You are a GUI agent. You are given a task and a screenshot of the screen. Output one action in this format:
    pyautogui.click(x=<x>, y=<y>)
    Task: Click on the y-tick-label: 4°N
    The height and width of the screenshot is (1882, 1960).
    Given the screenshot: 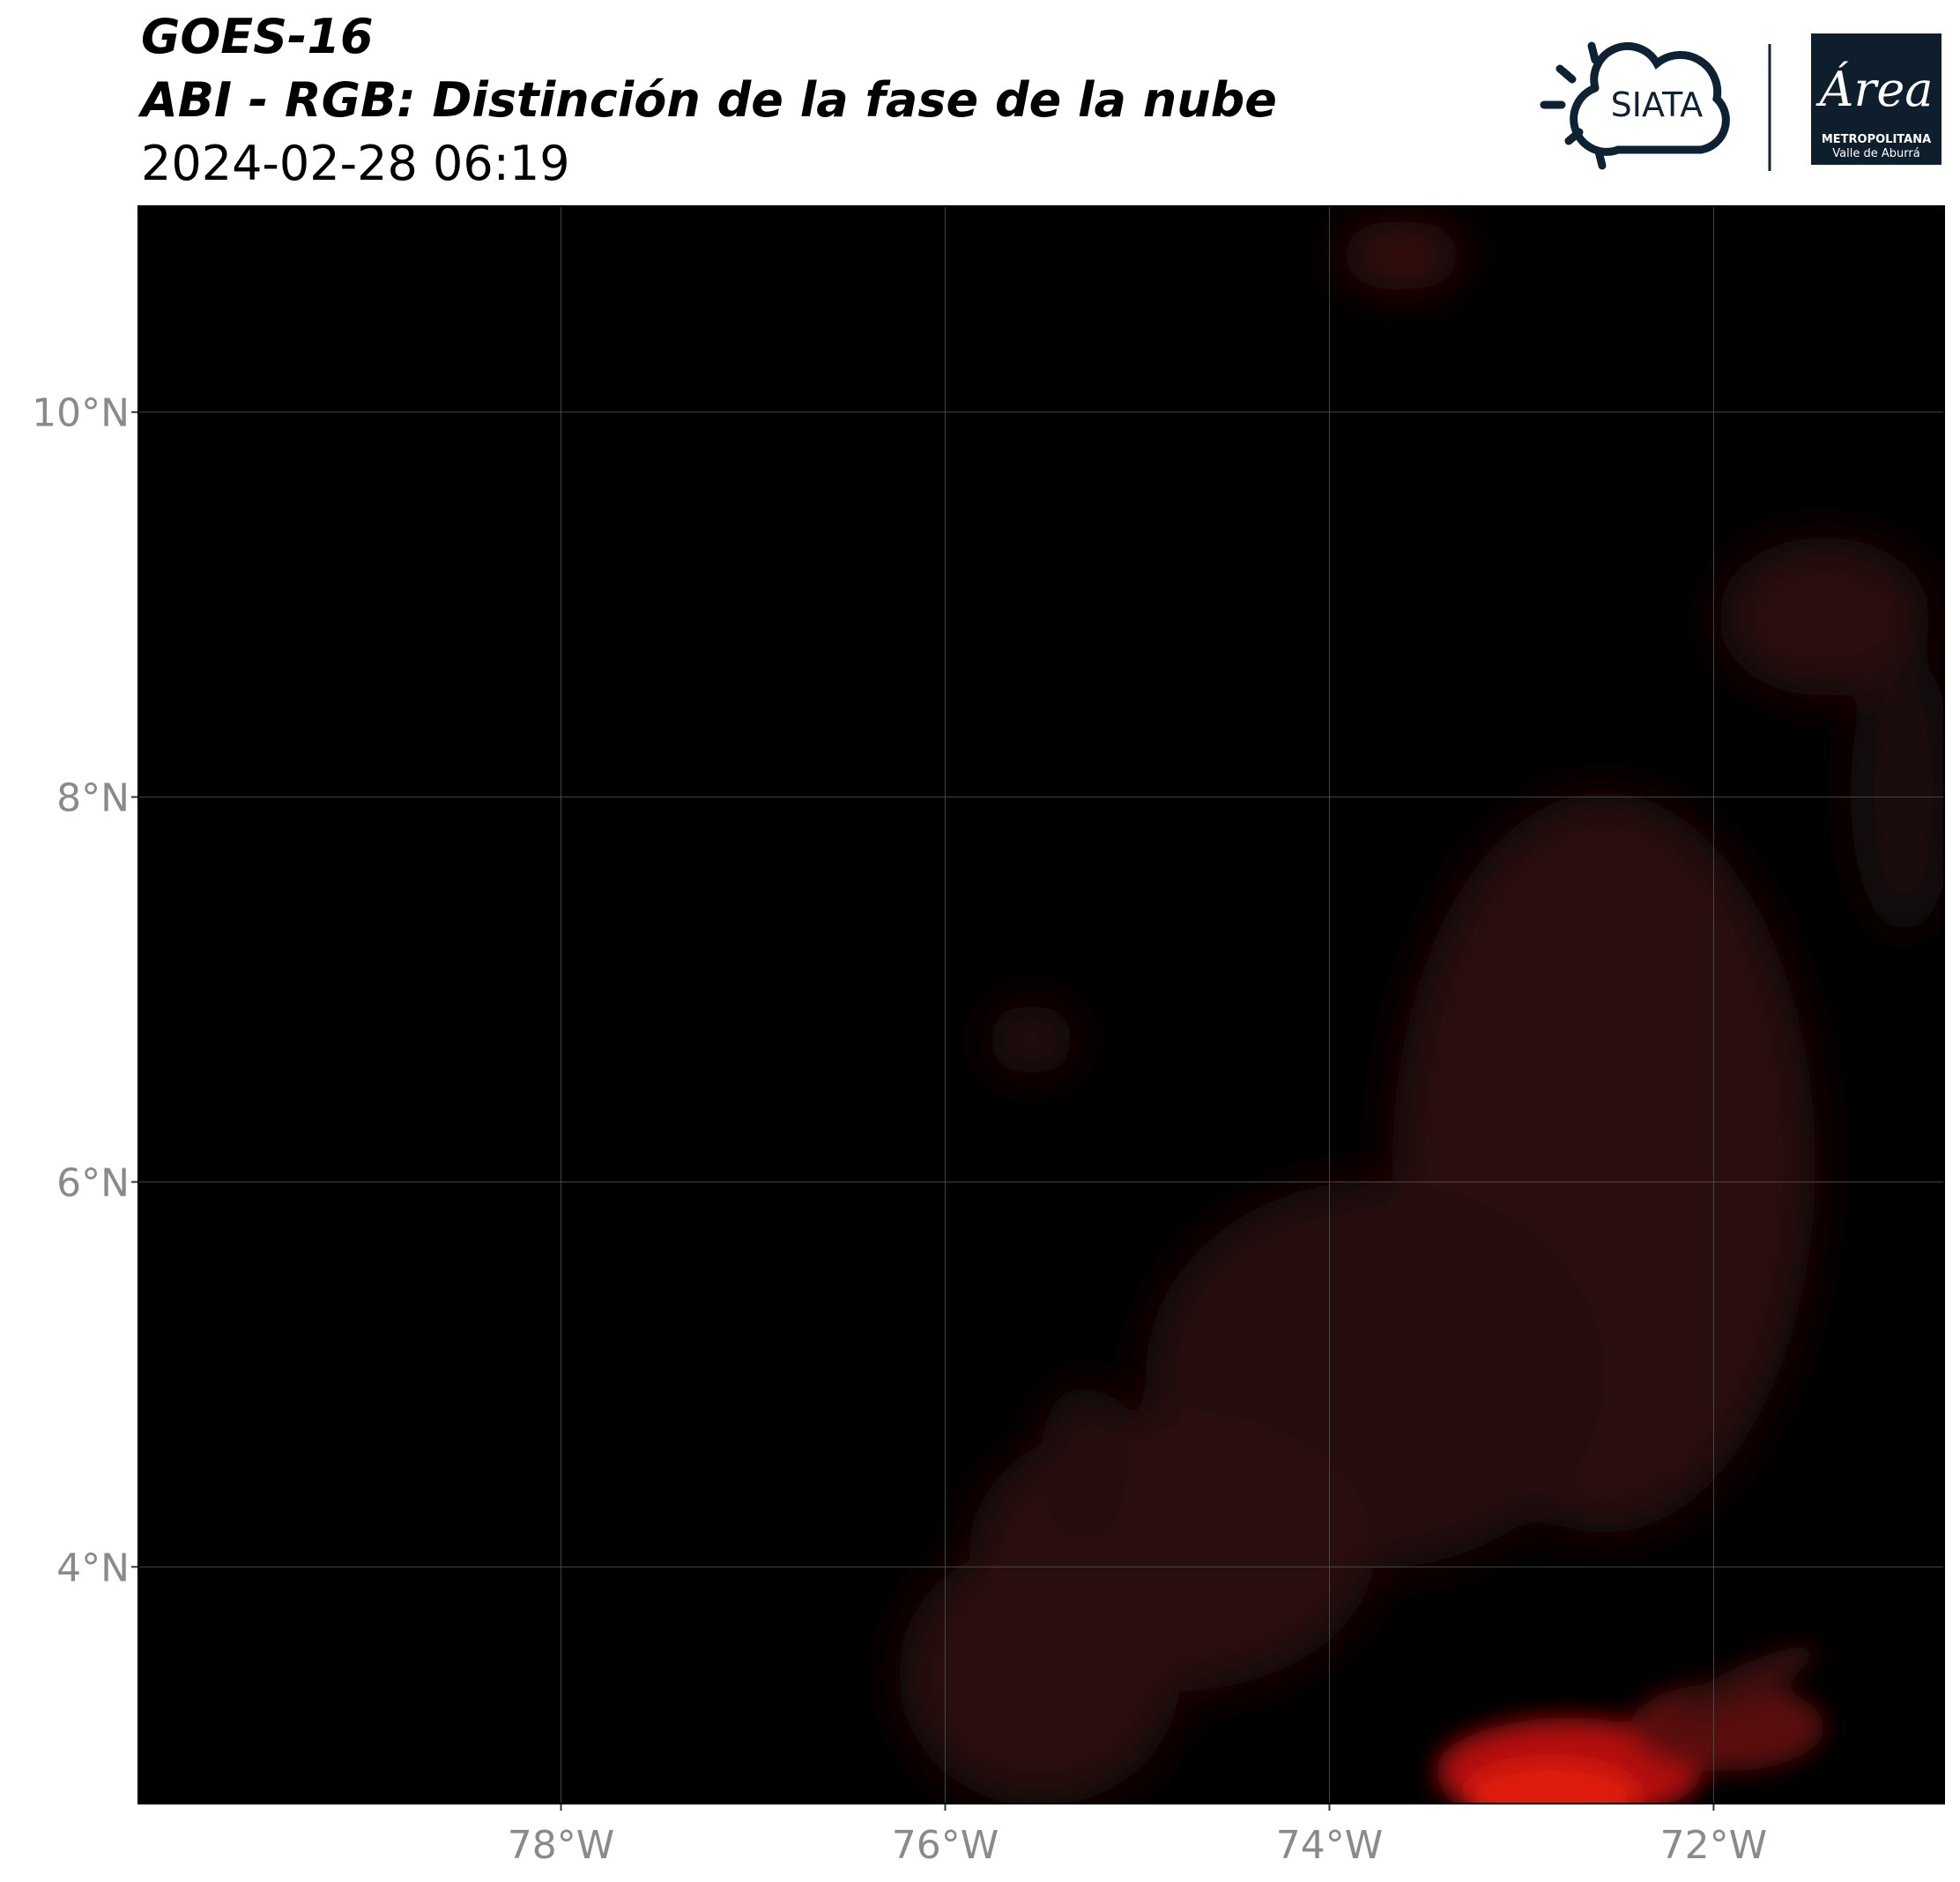 What is the action you would take?
    pyautogui.click(x=93, y=1567)
    